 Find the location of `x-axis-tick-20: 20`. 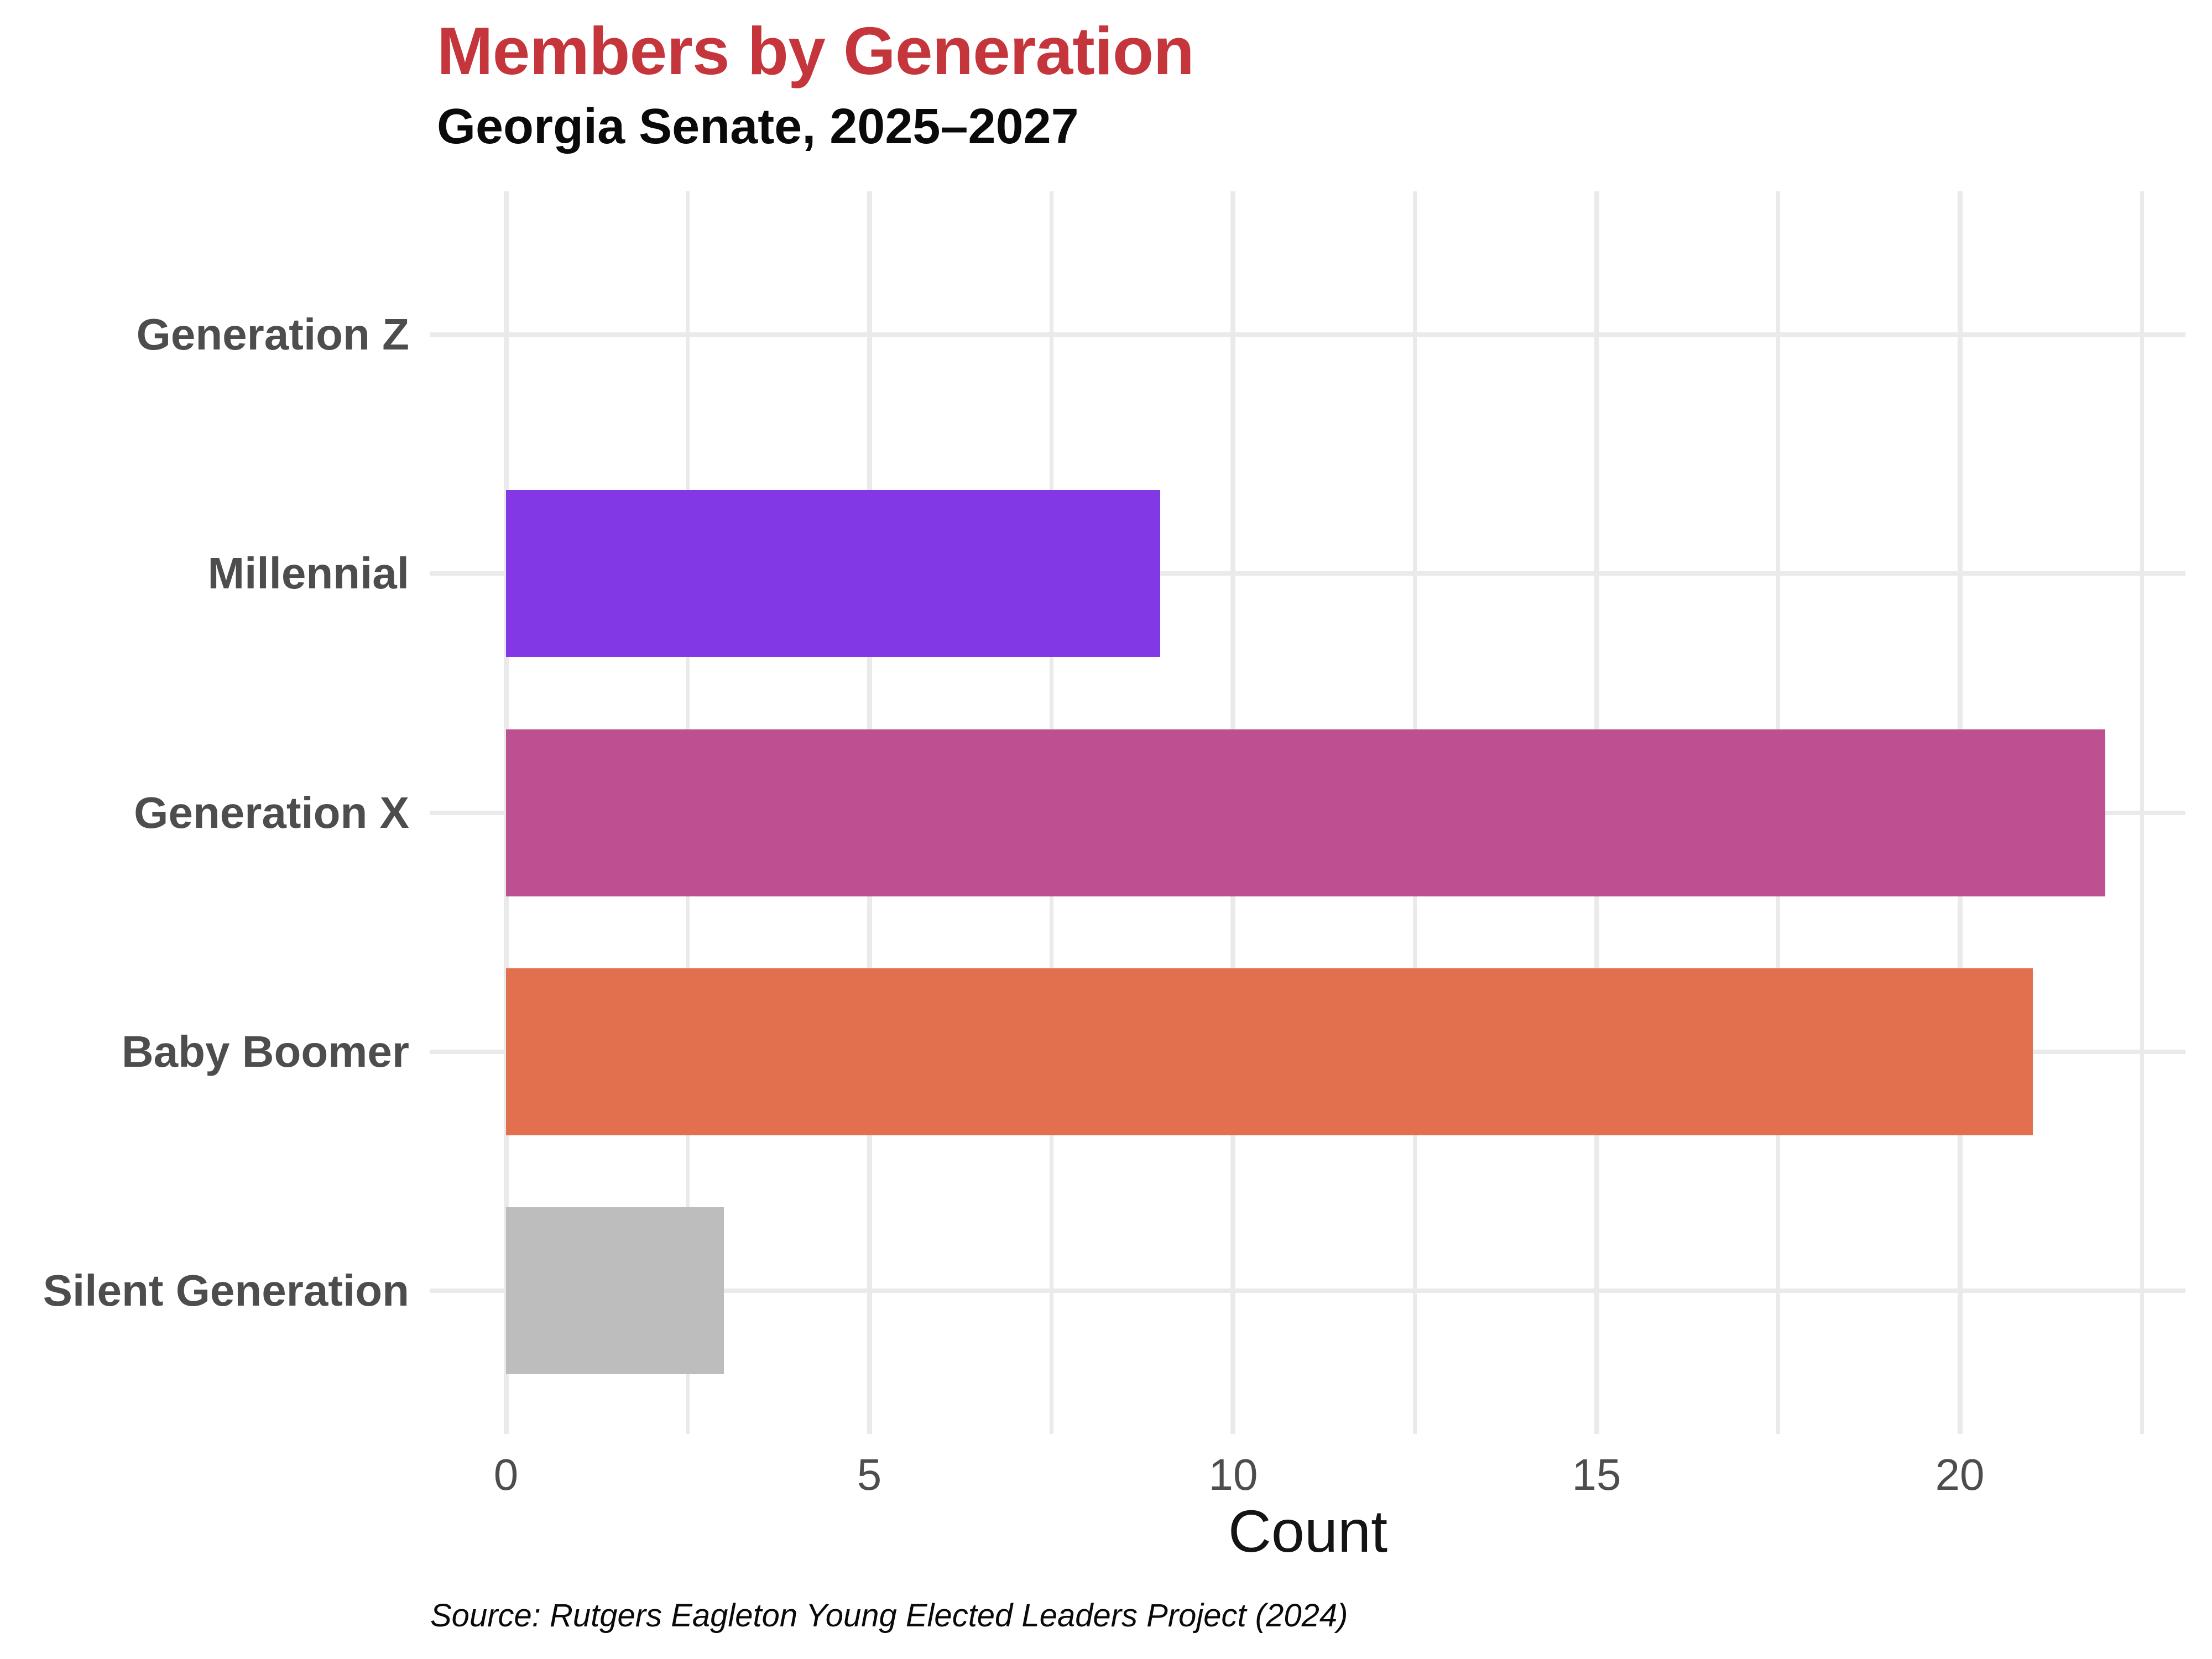

x-axis-tick-20: 20 is located at coordinates (1960, 1475).